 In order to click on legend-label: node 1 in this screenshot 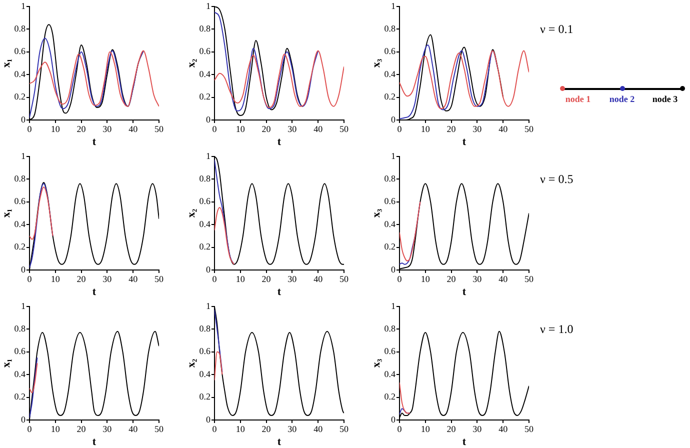, I will do `click(578, 99)`.